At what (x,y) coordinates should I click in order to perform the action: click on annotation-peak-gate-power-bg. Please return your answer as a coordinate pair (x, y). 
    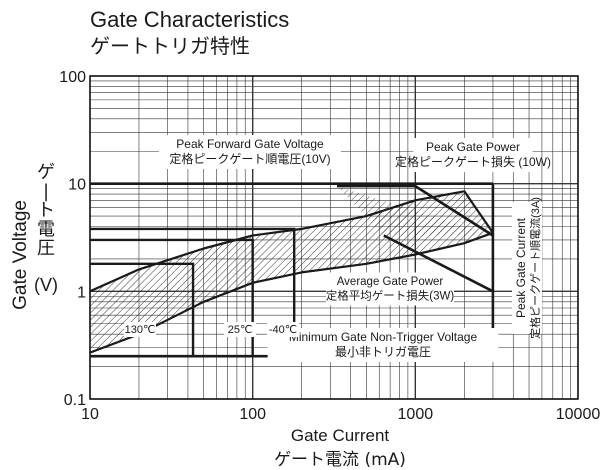
    Looking at the image, I should click on (473, 155).